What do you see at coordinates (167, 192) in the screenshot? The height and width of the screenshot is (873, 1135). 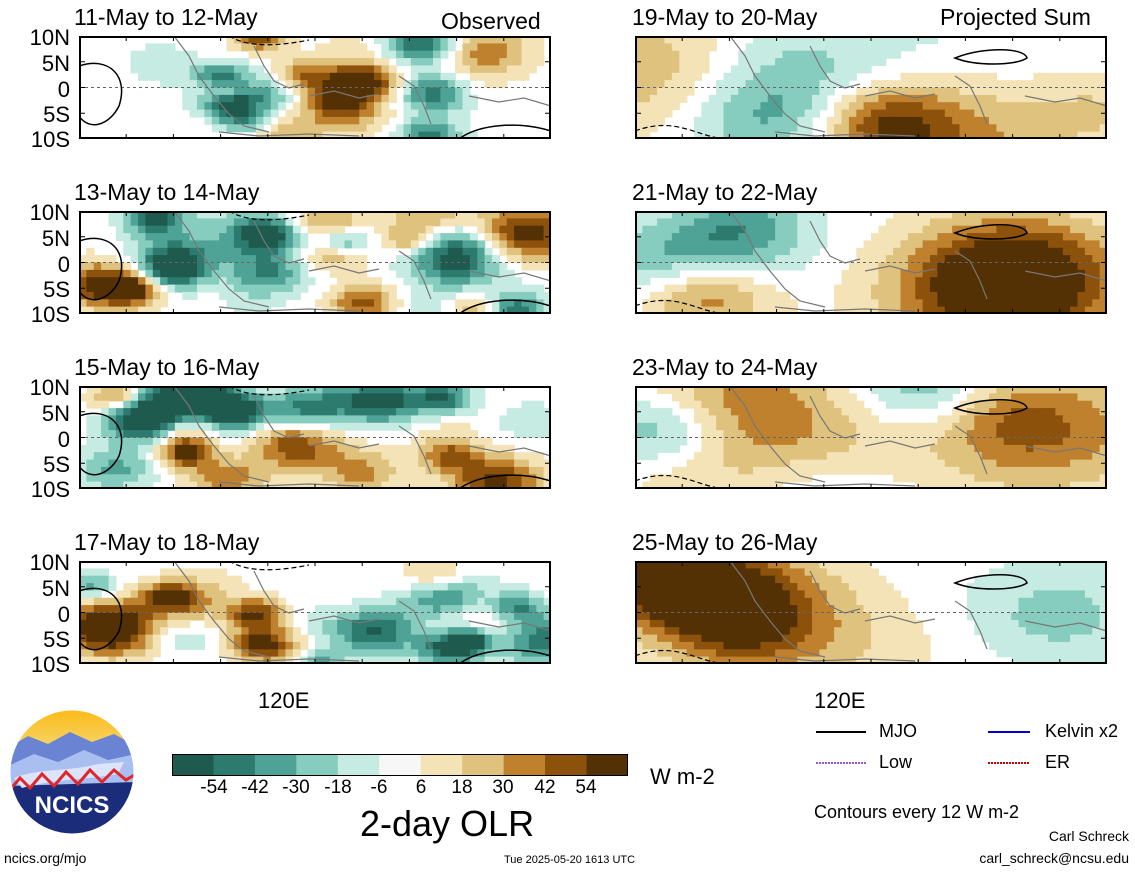 I see `panel-title-obs-2: 13-May to 14-May` at bounding box center [167, 192].